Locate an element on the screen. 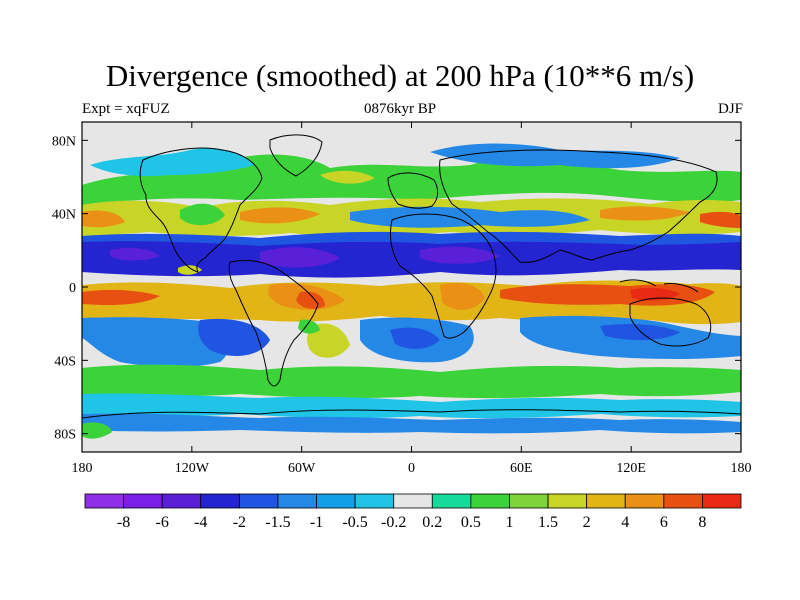 This screenshot has width=800, height=600. colorbar-label: -4 is located at coordinates (200, 522).